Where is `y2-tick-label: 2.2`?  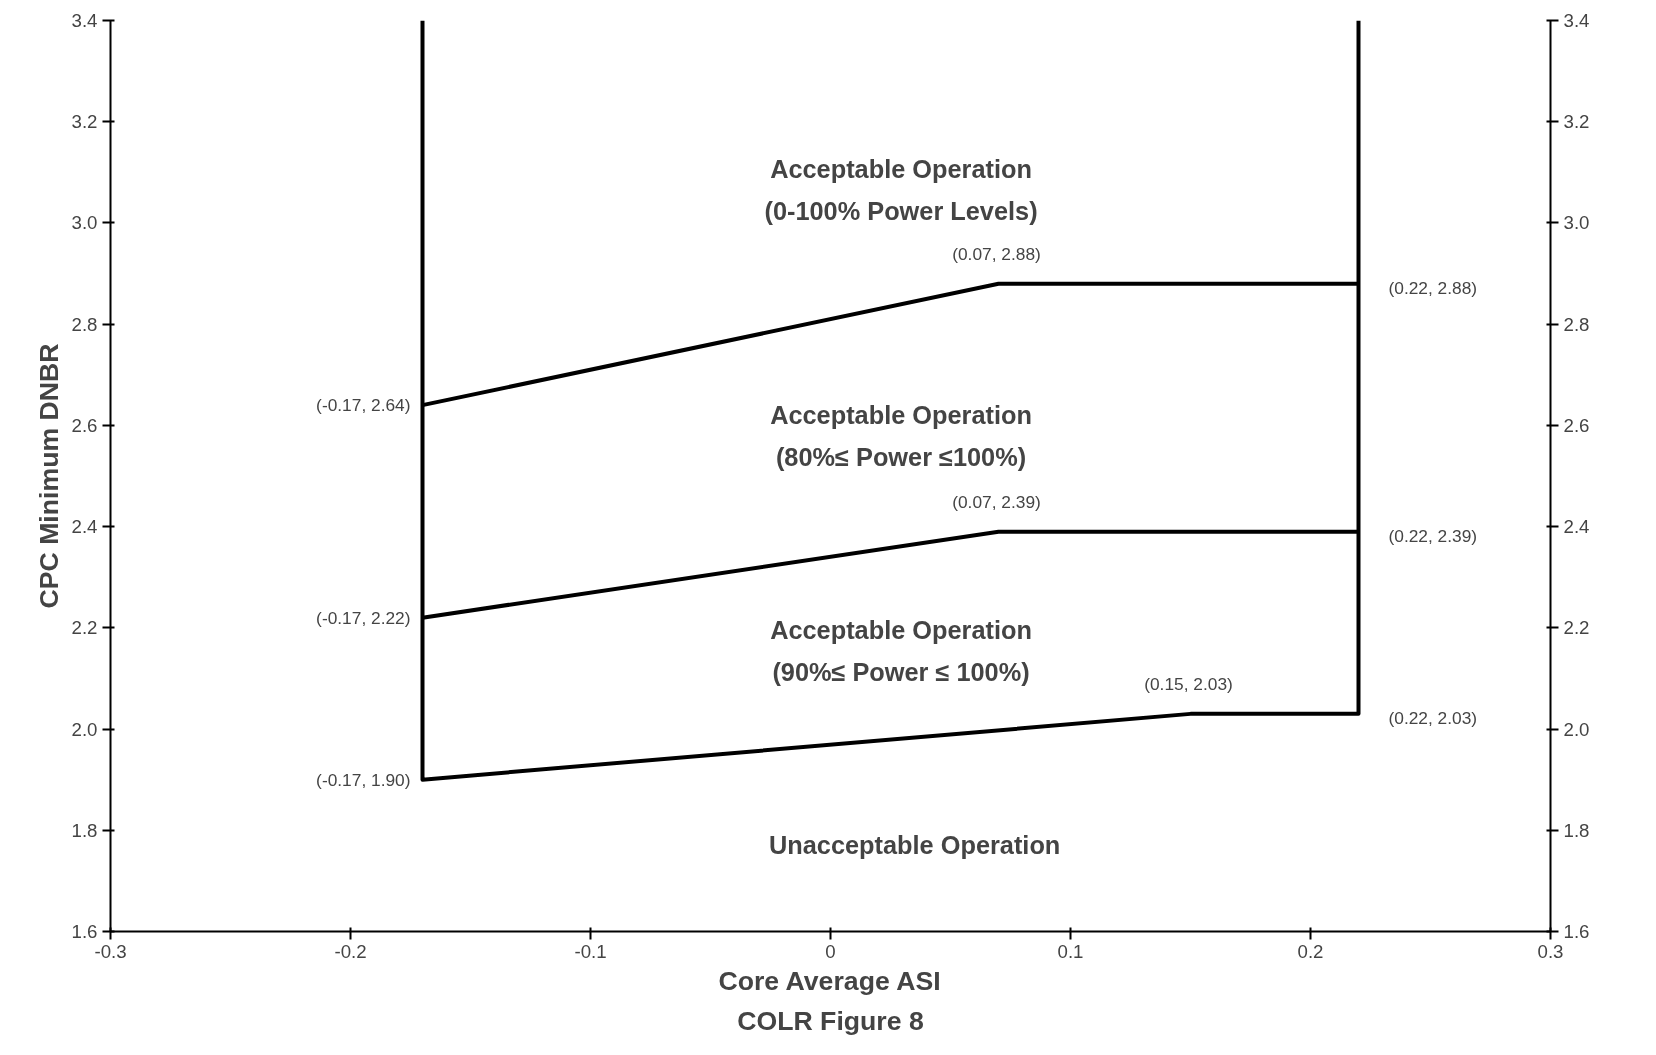 y2-tick-label: 2.2 is located at coordinates (1576, 628).